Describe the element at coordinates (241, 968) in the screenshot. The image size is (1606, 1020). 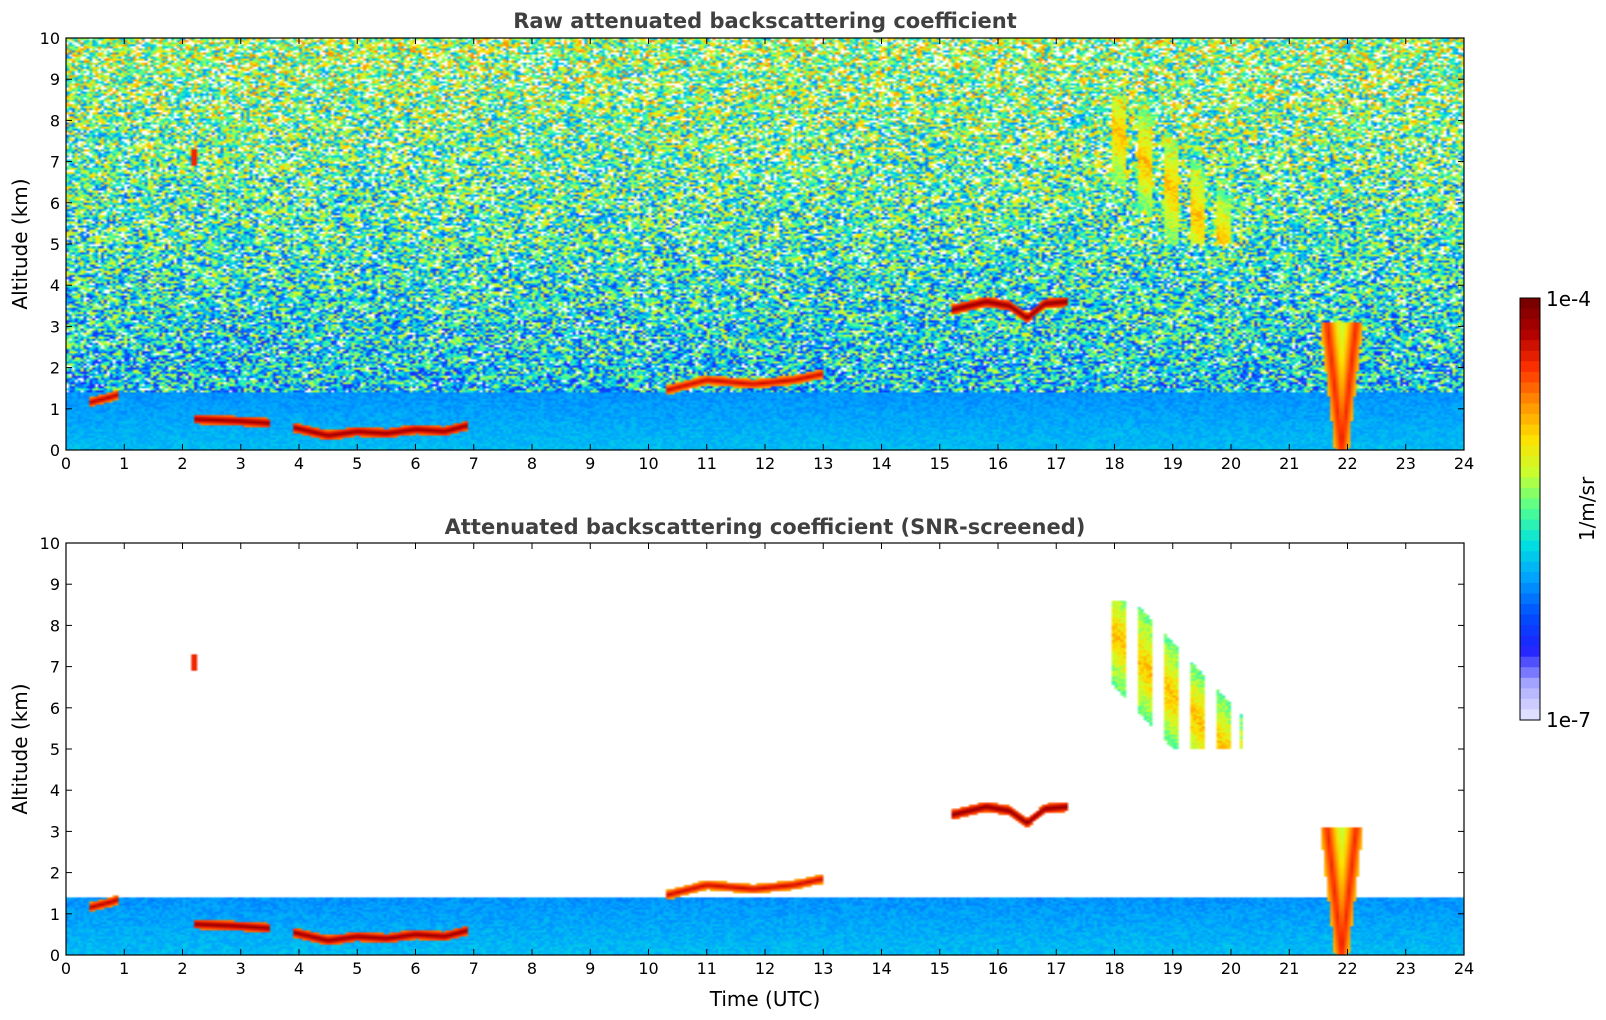
I see `x-tick-label: 3` at that location.